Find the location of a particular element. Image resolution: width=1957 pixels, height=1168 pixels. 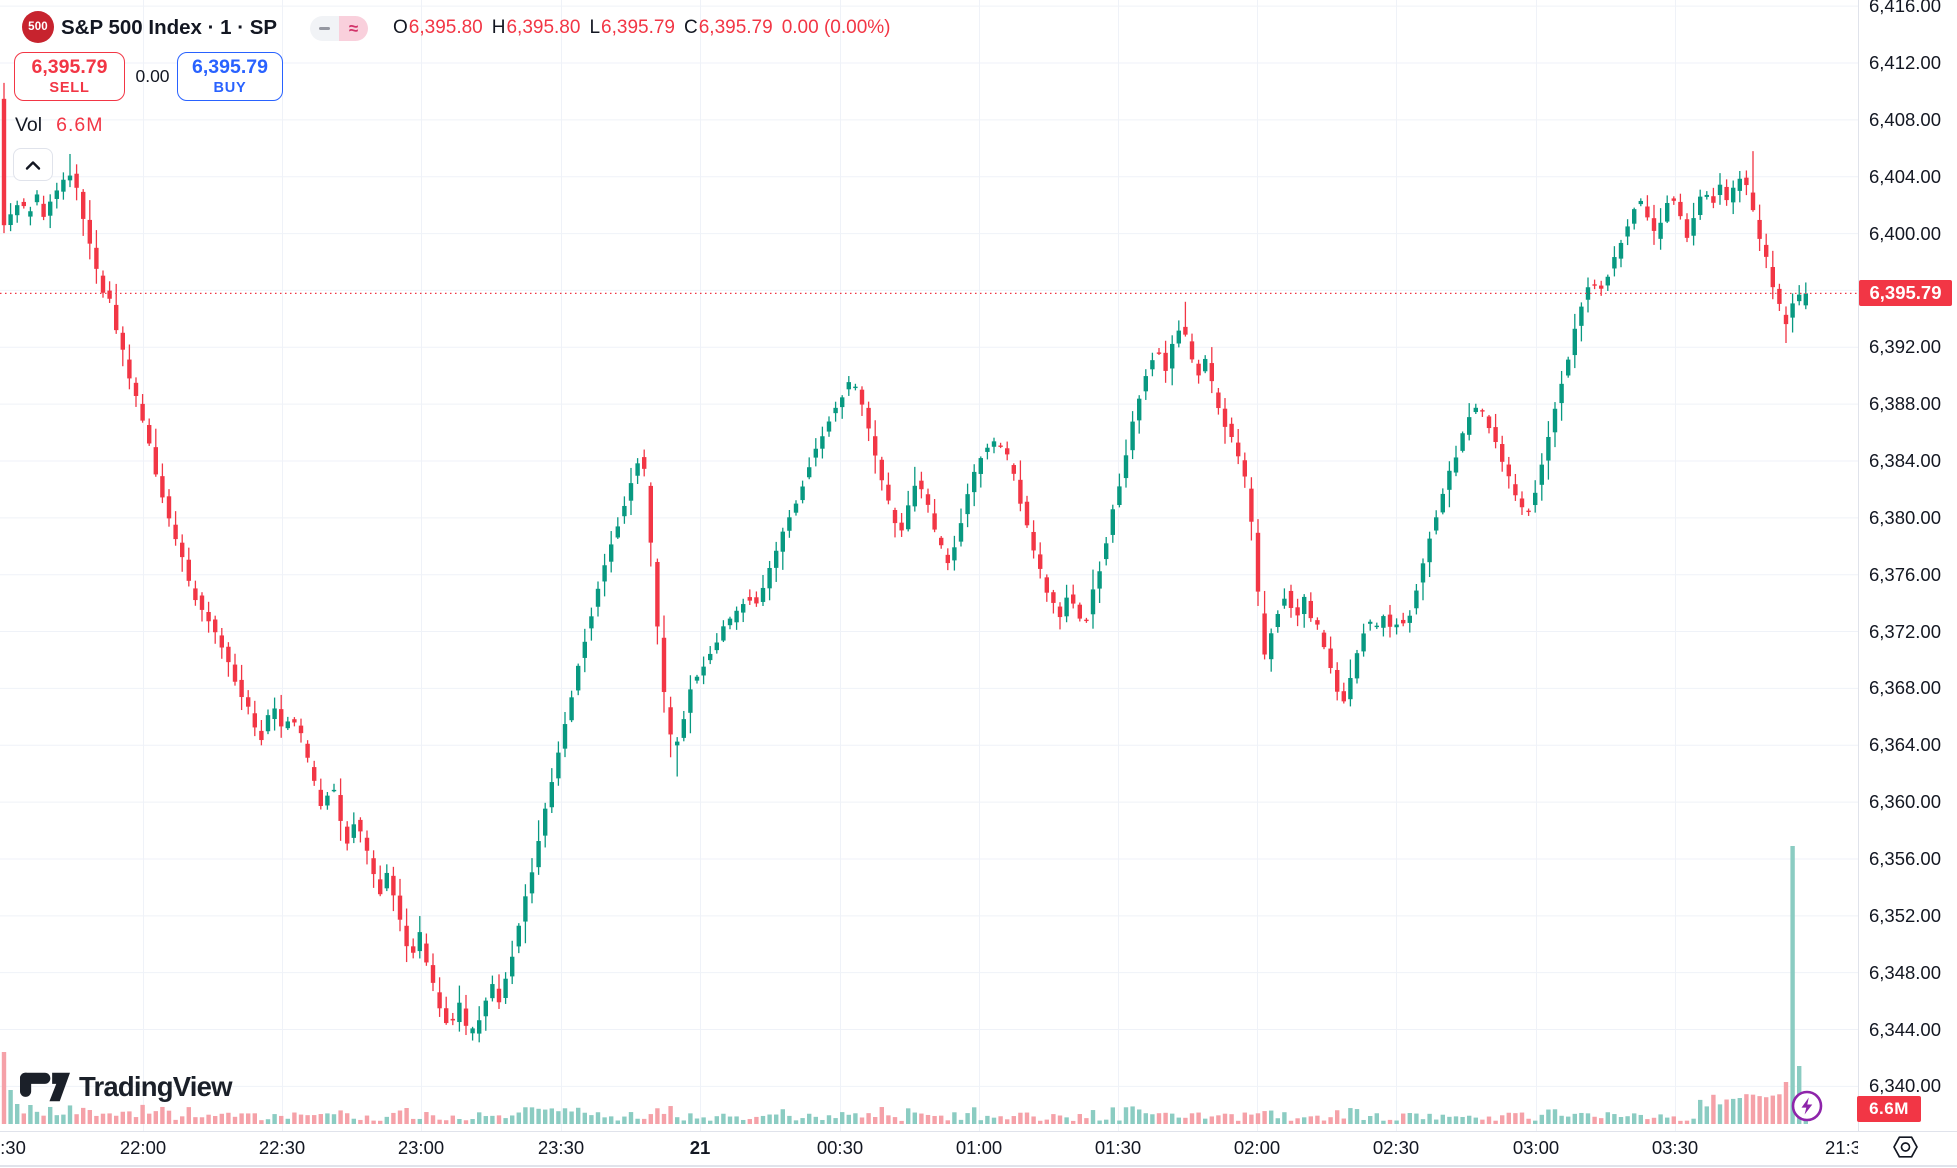

price-axis-label: 6,356.00 is located at coordinates (1905, 858).